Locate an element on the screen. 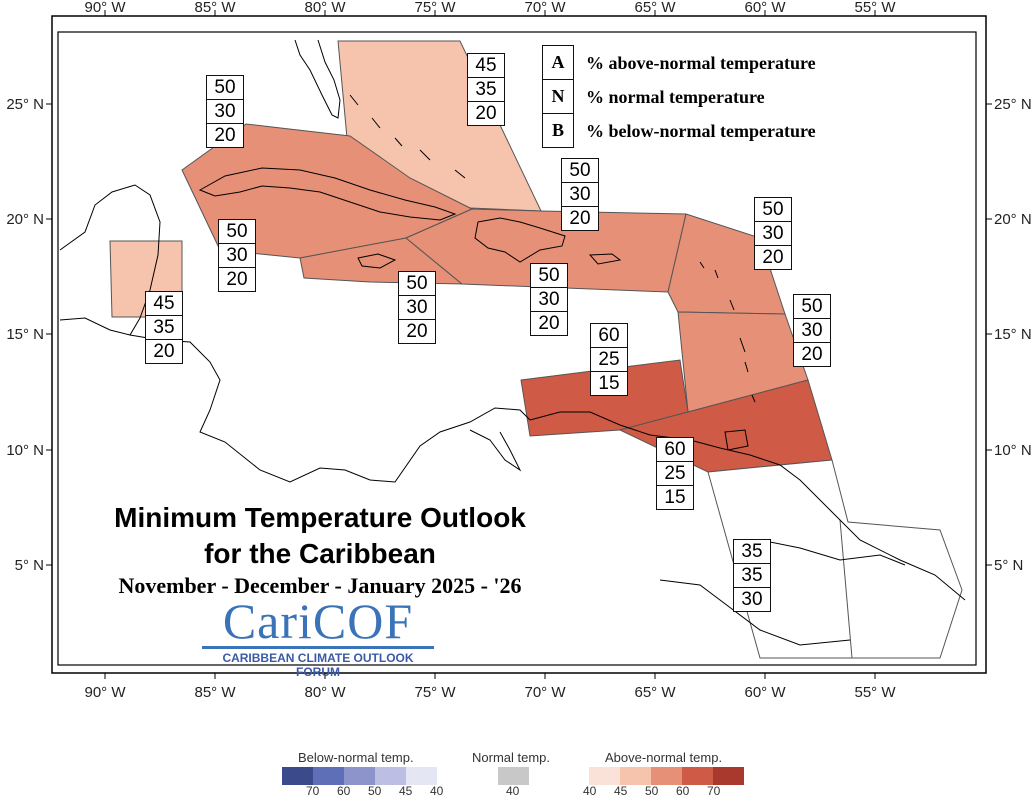 The image size is (1036, 798). coastline-rivers is located at coordinates (755, 612).